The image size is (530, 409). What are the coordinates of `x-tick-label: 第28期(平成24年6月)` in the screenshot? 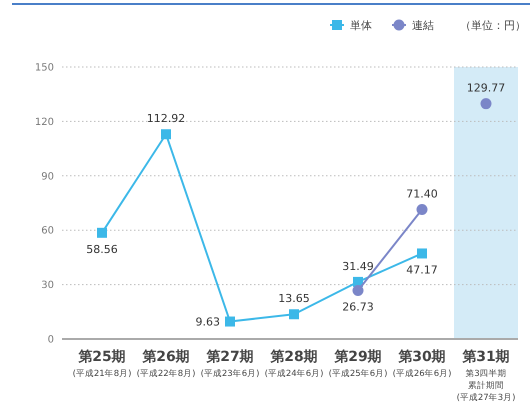 It's located at (294, 364).